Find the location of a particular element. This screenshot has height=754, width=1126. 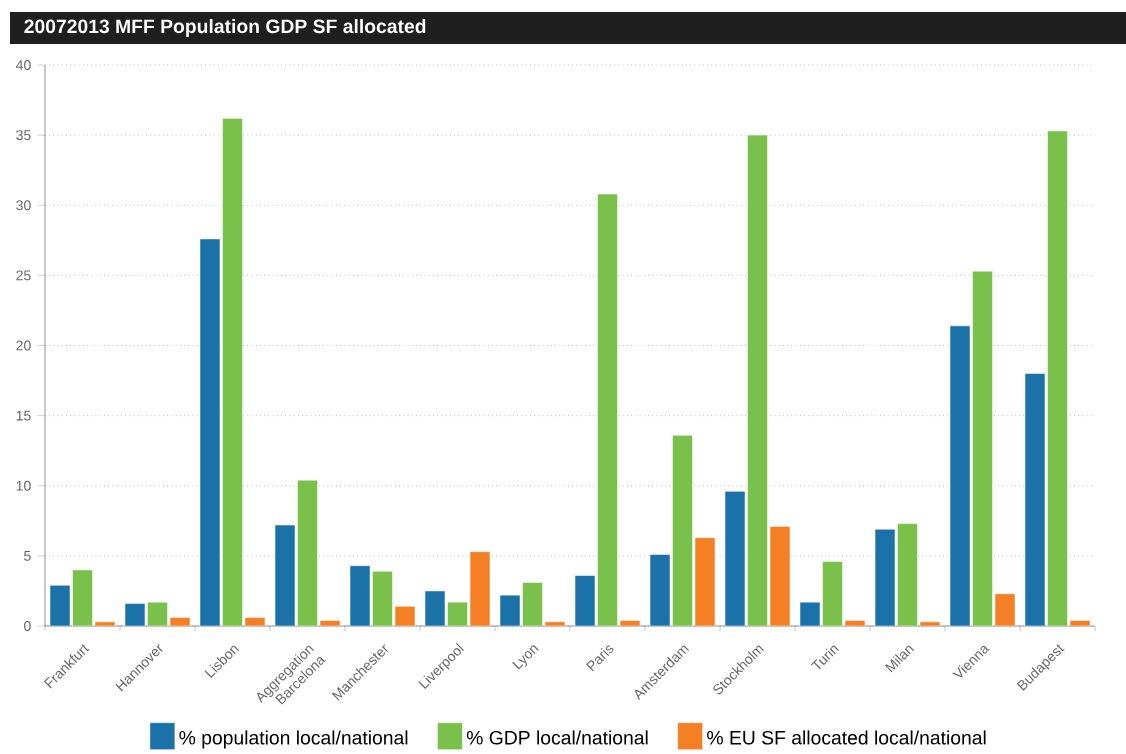

chart-title: 20072013 MFF Population GDP SF allocated is located at coordinates (225, 27).